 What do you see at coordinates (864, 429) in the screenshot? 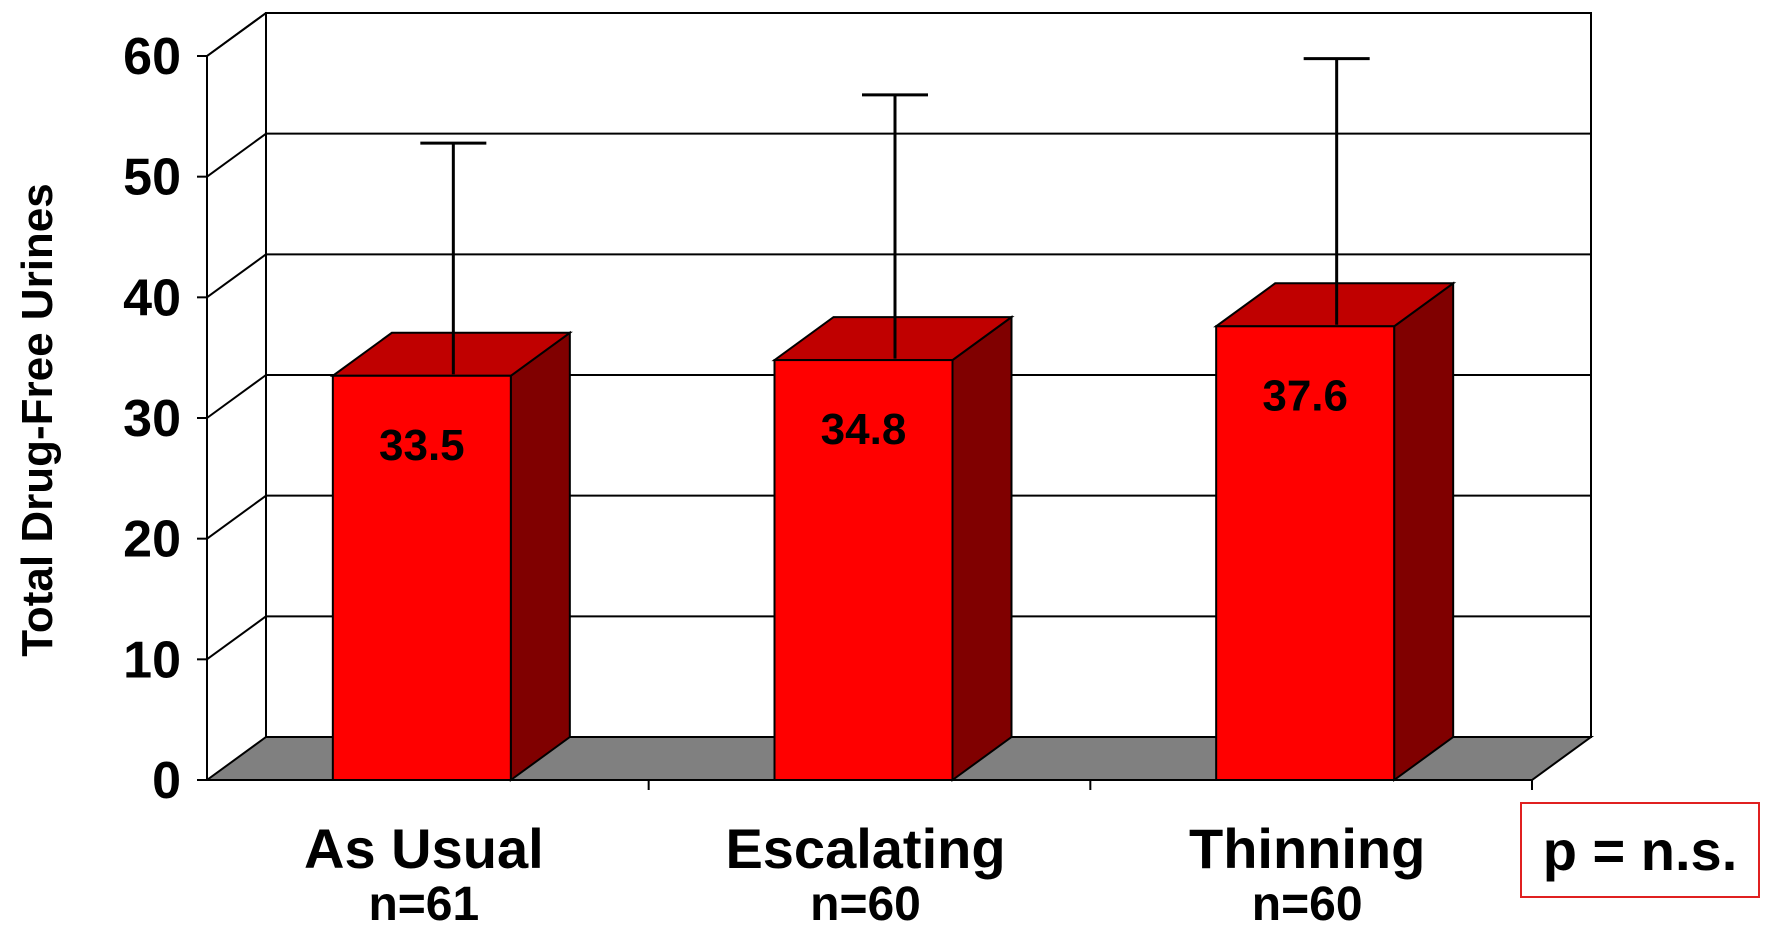
I see `data-label: 34.8` at bounding box center [864, 429].